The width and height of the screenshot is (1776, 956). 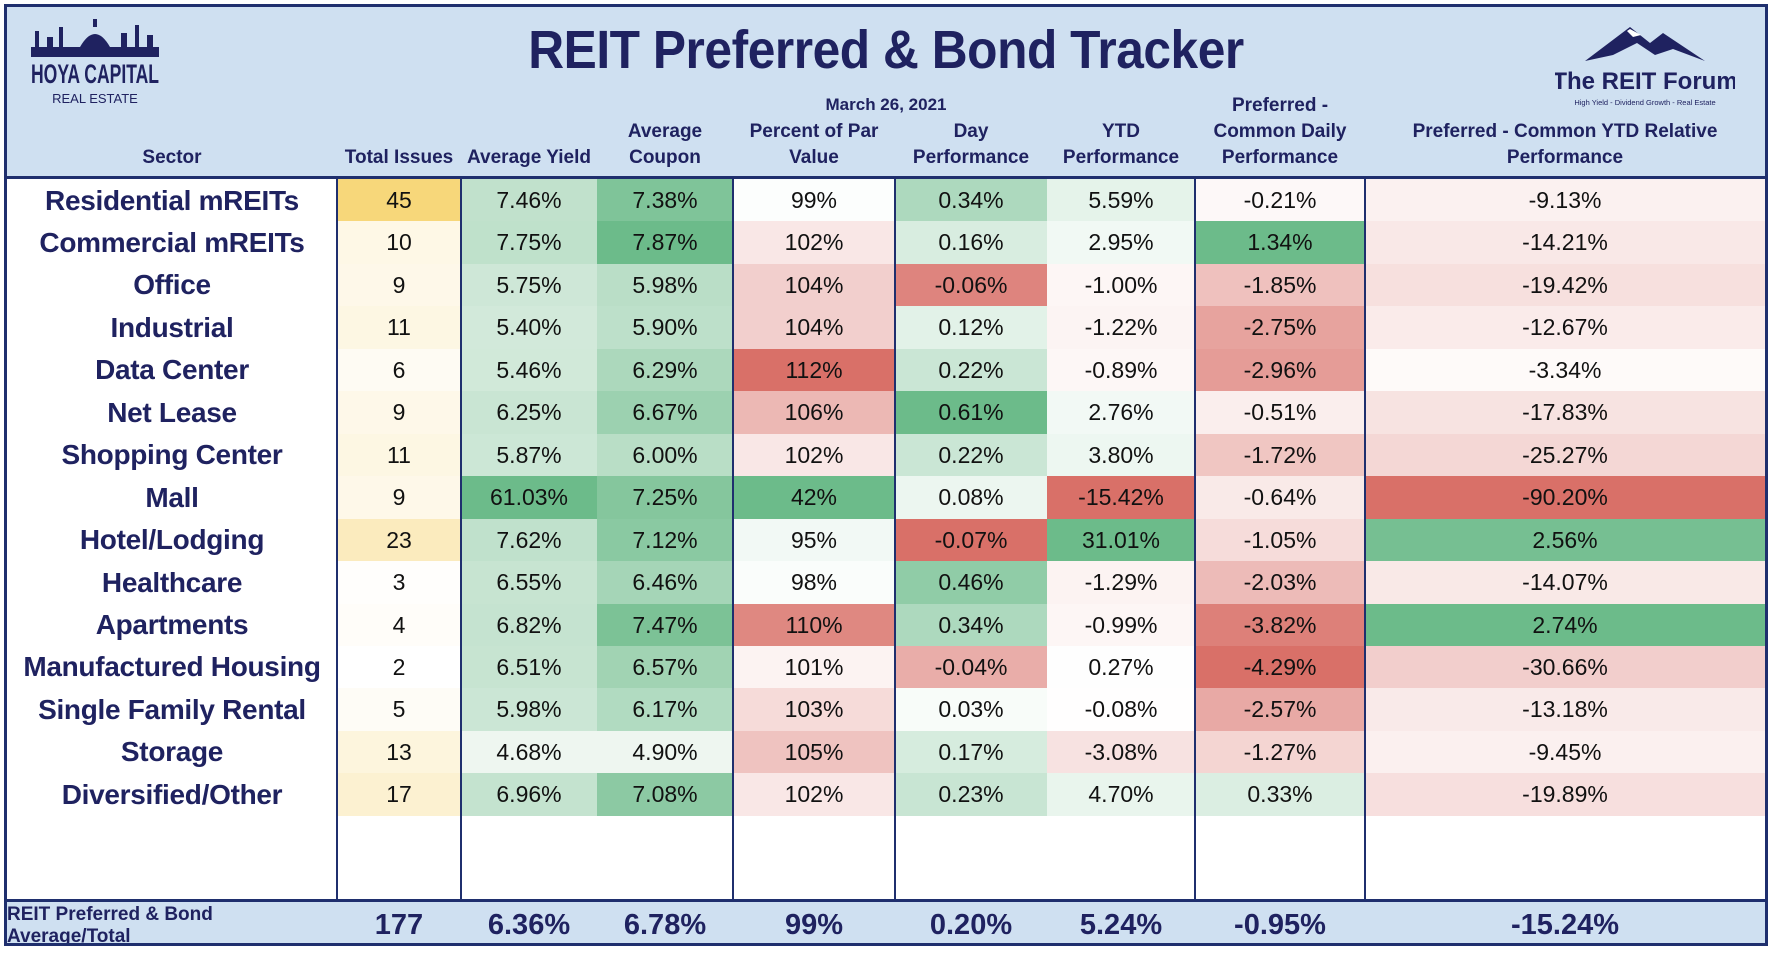 I want to click on total-average-coupon: 6.78%, so click(x=665, y=925).